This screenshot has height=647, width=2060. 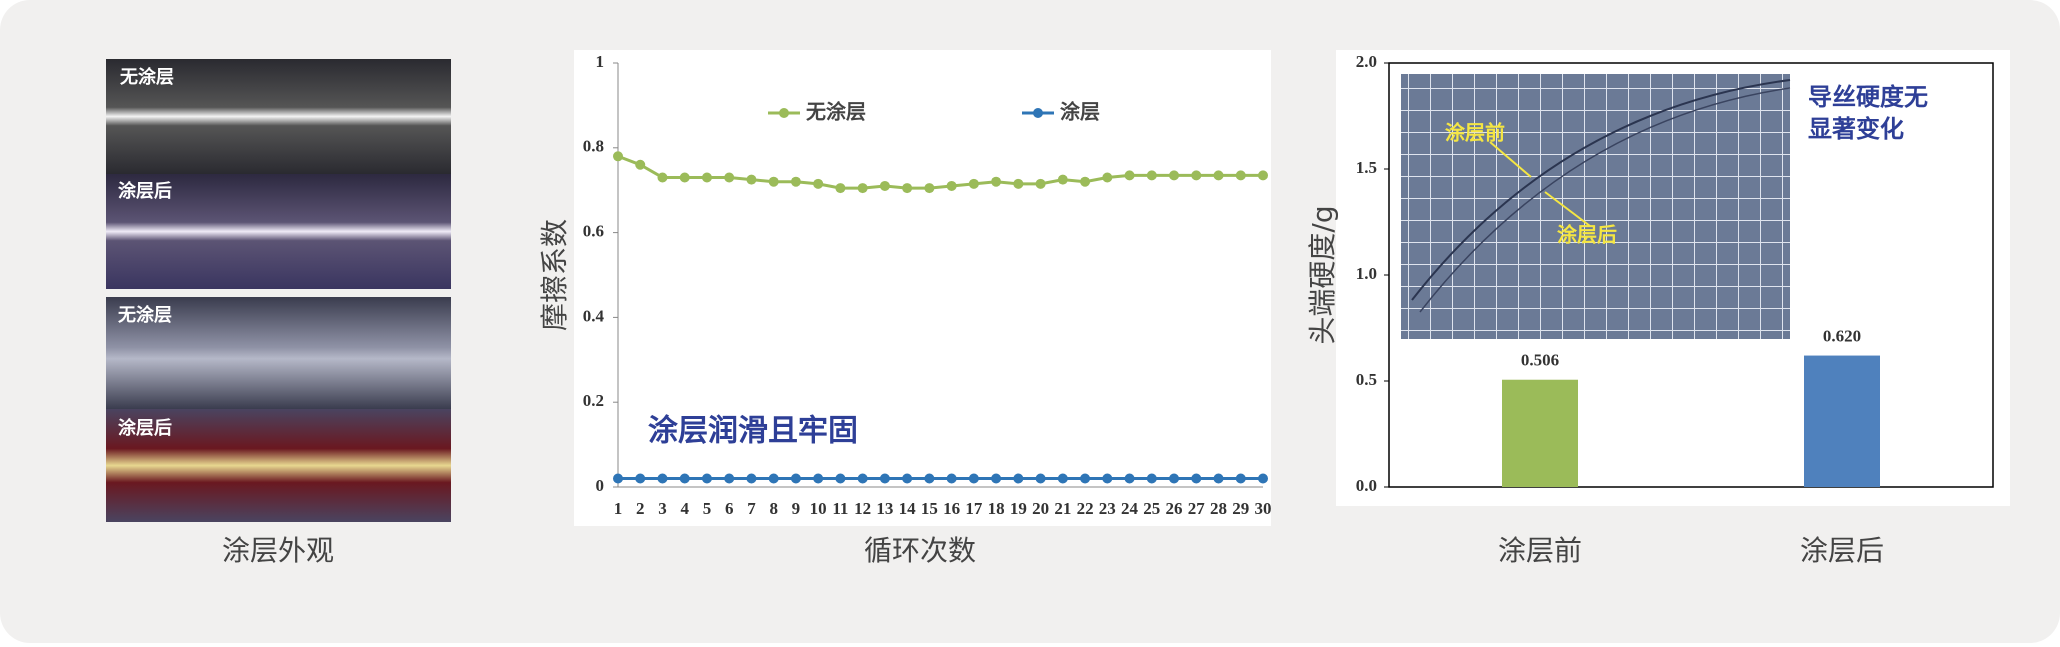 I want to click on x-tick-label: 1, so click(x=618, y=508).